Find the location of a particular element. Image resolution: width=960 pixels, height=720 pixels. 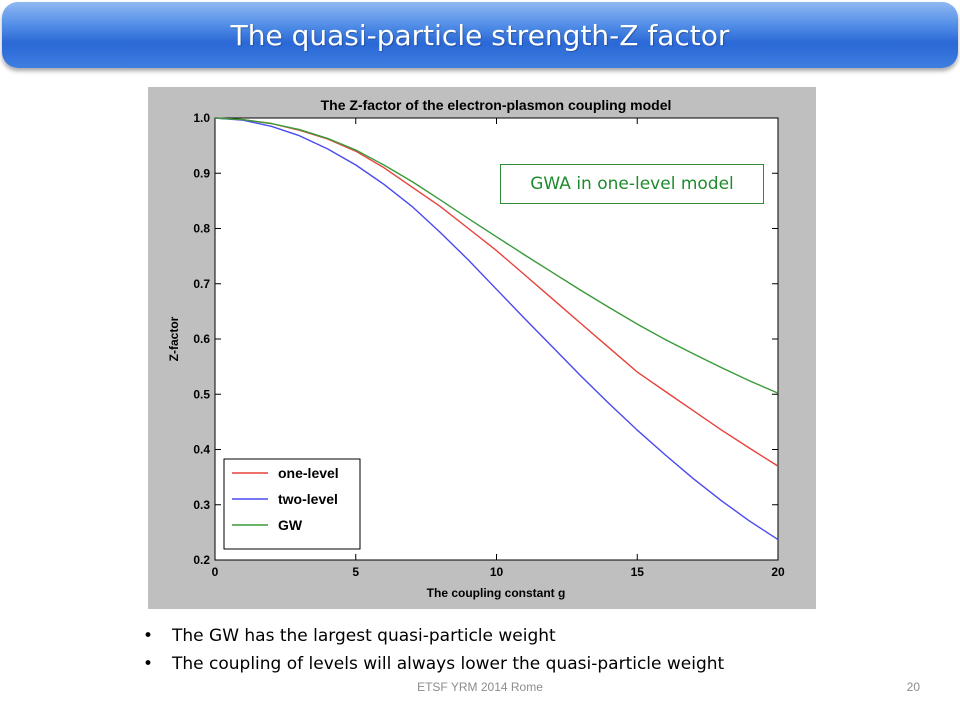

y-tick-label: 0.2 is located at coordinates (201, 560).